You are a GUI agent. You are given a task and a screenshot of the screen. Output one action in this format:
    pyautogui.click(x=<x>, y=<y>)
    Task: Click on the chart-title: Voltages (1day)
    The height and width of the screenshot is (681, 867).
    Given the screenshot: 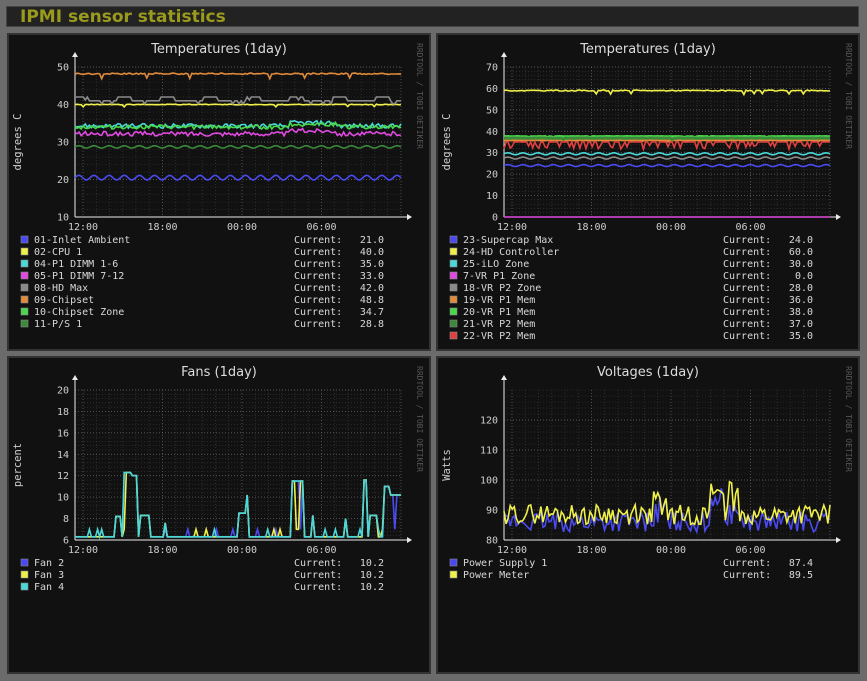 What is the action you would take?
    pyautogui.click(x=648, y=372)
    